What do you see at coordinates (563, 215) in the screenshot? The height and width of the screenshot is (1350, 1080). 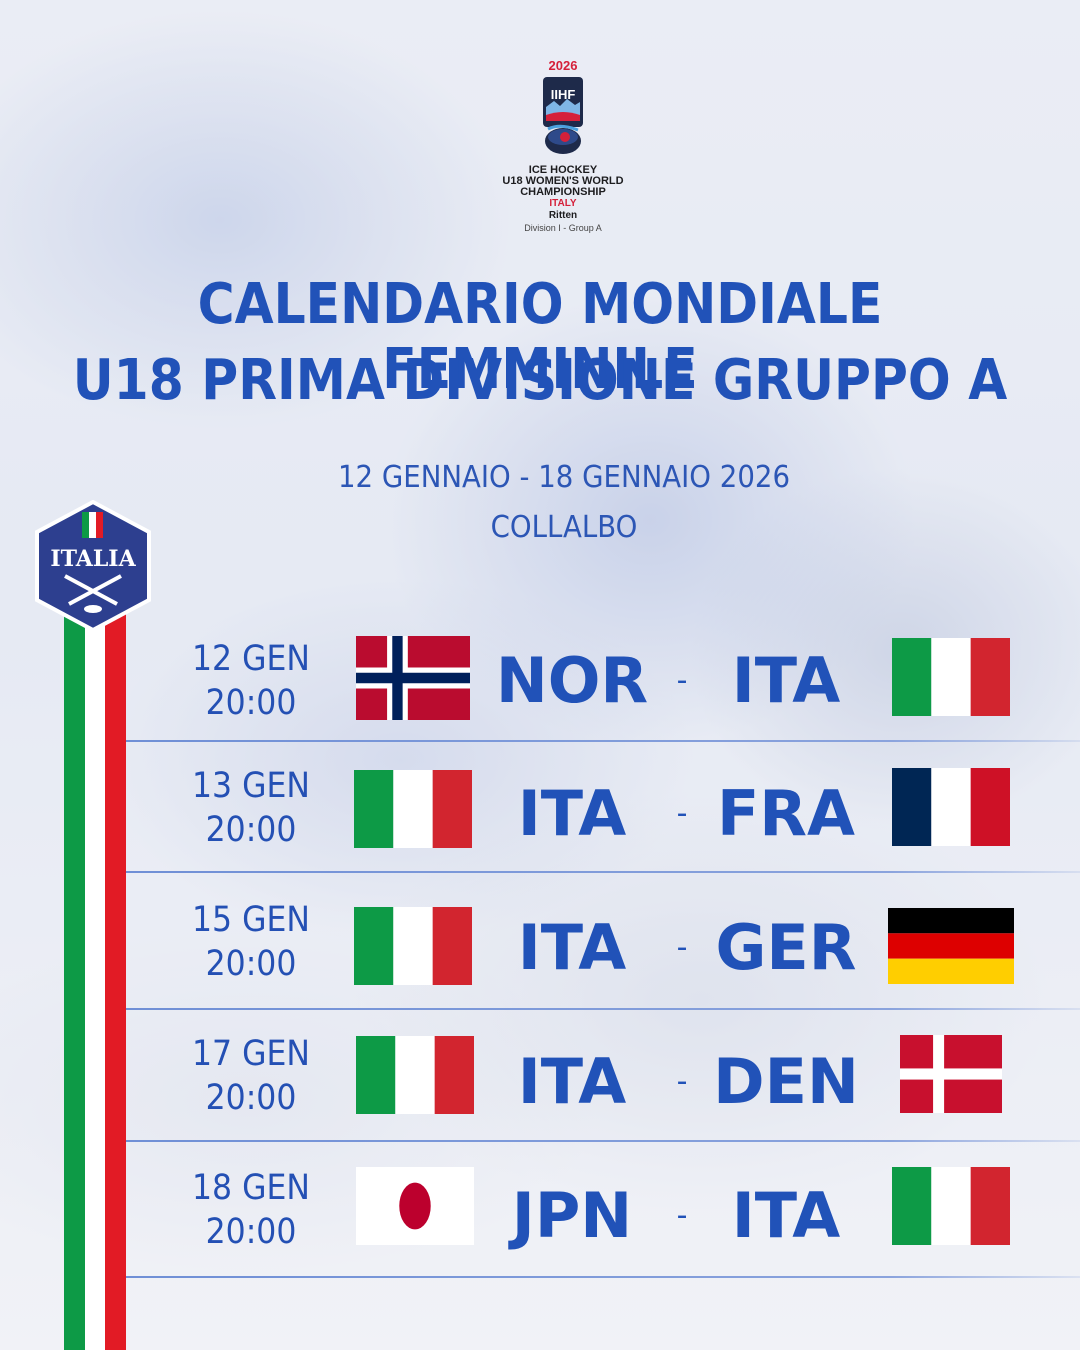 I see `logo-city: Ritten` at bounding box center [563, 215].